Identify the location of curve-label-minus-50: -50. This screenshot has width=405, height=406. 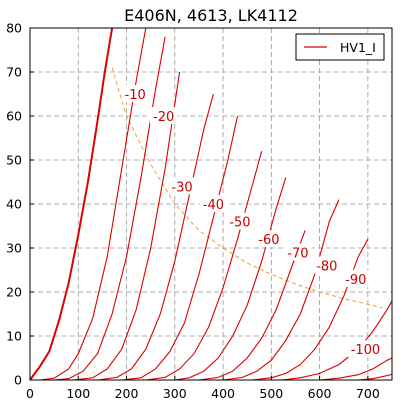
(240, 221).